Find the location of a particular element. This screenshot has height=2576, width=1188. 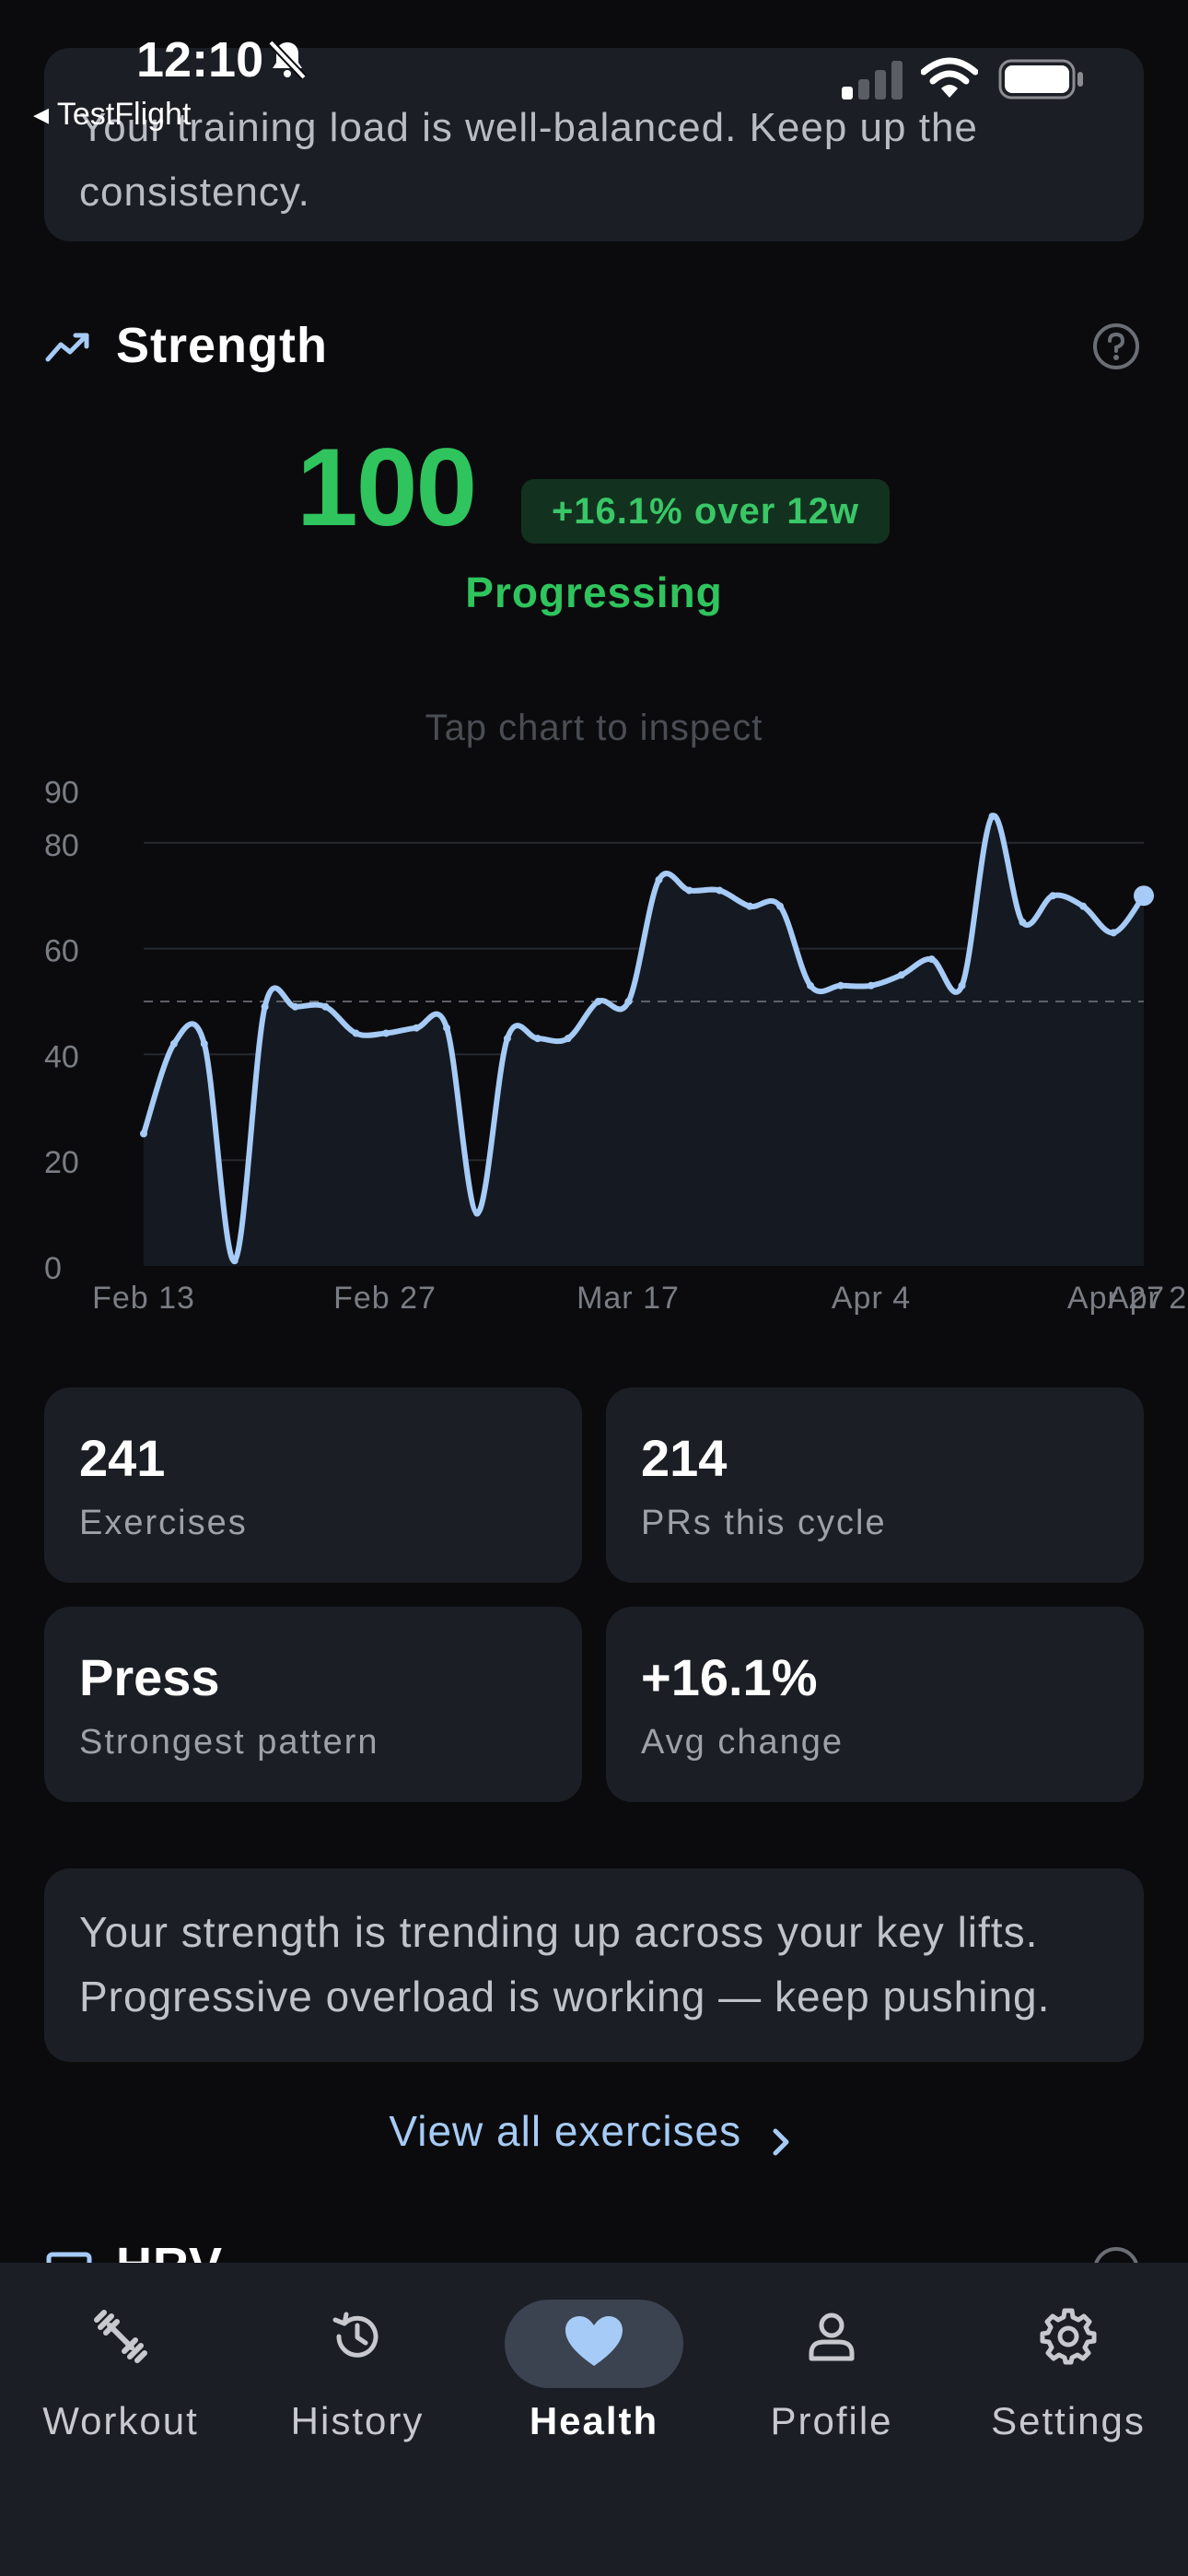

tab-label: Profile is located at coordinates (831, 2420).